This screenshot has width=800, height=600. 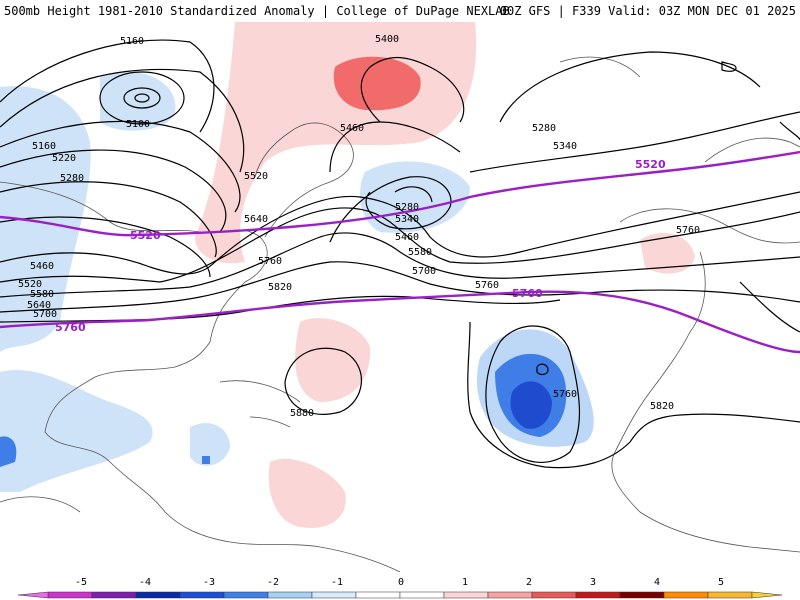 I want to click on contour-label: 5880, so click(x=302, y=413).